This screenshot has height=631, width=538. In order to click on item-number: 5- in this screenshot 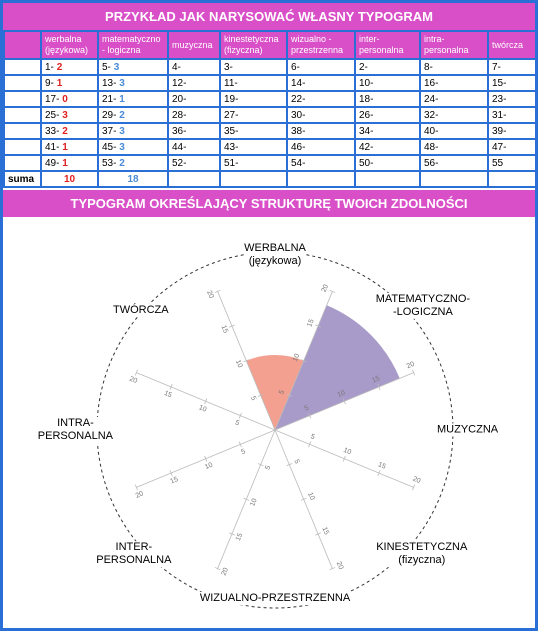, I will do `click(106, 67)`.